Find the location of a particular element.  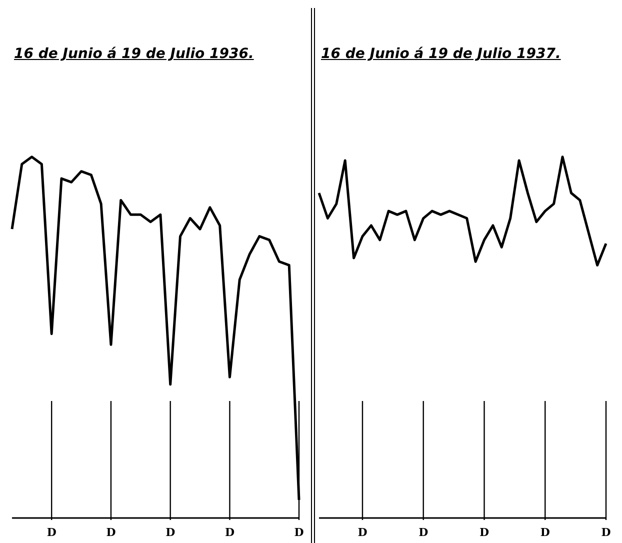

chart-title: 16 de Junio á 19 de Julio 1936. is located at coordinates (134, 54).